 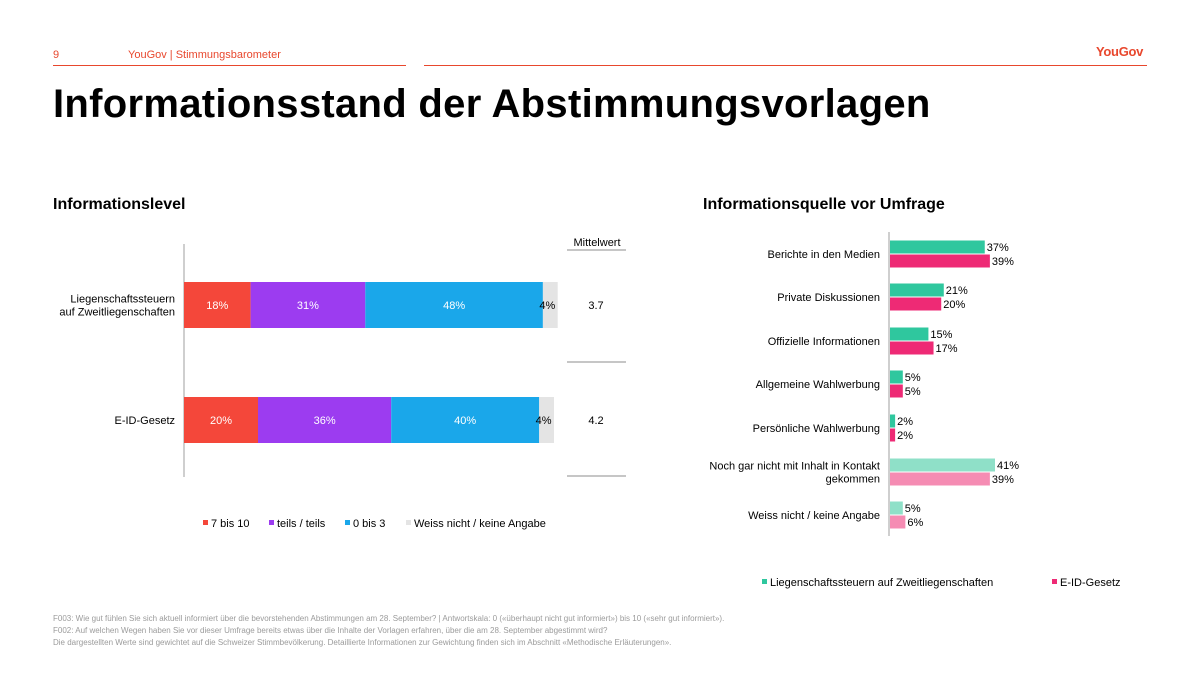 I want to click on data-label: 40%, so click(x=465, y=421).